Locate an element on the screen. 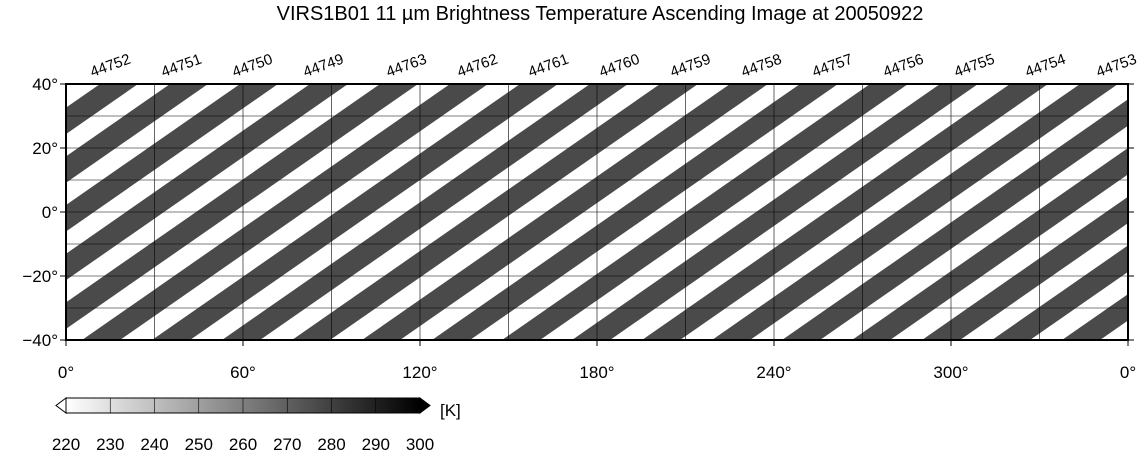  orbit-label: 44753 is located at coordinates (1116, 66).